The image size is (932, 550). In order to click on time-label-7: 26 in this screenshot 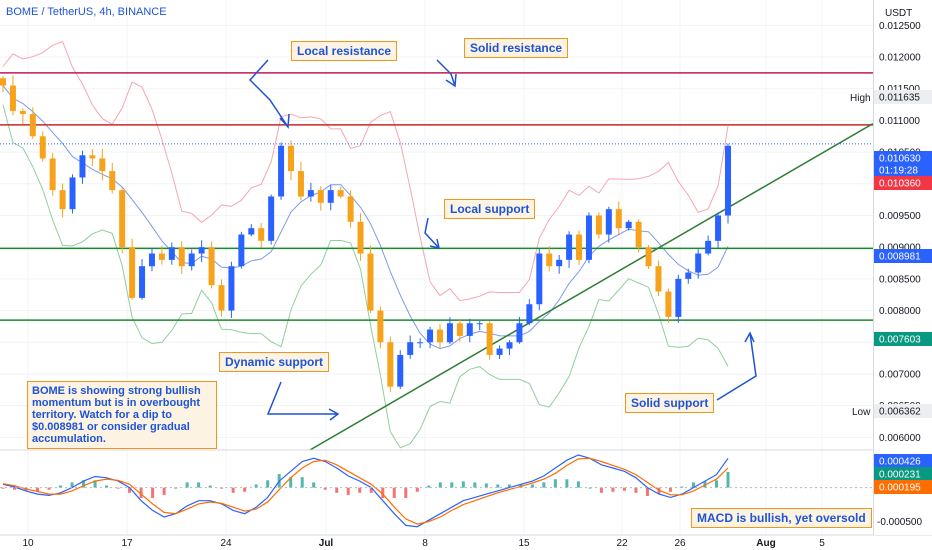, I will do `click(680, 543)`.